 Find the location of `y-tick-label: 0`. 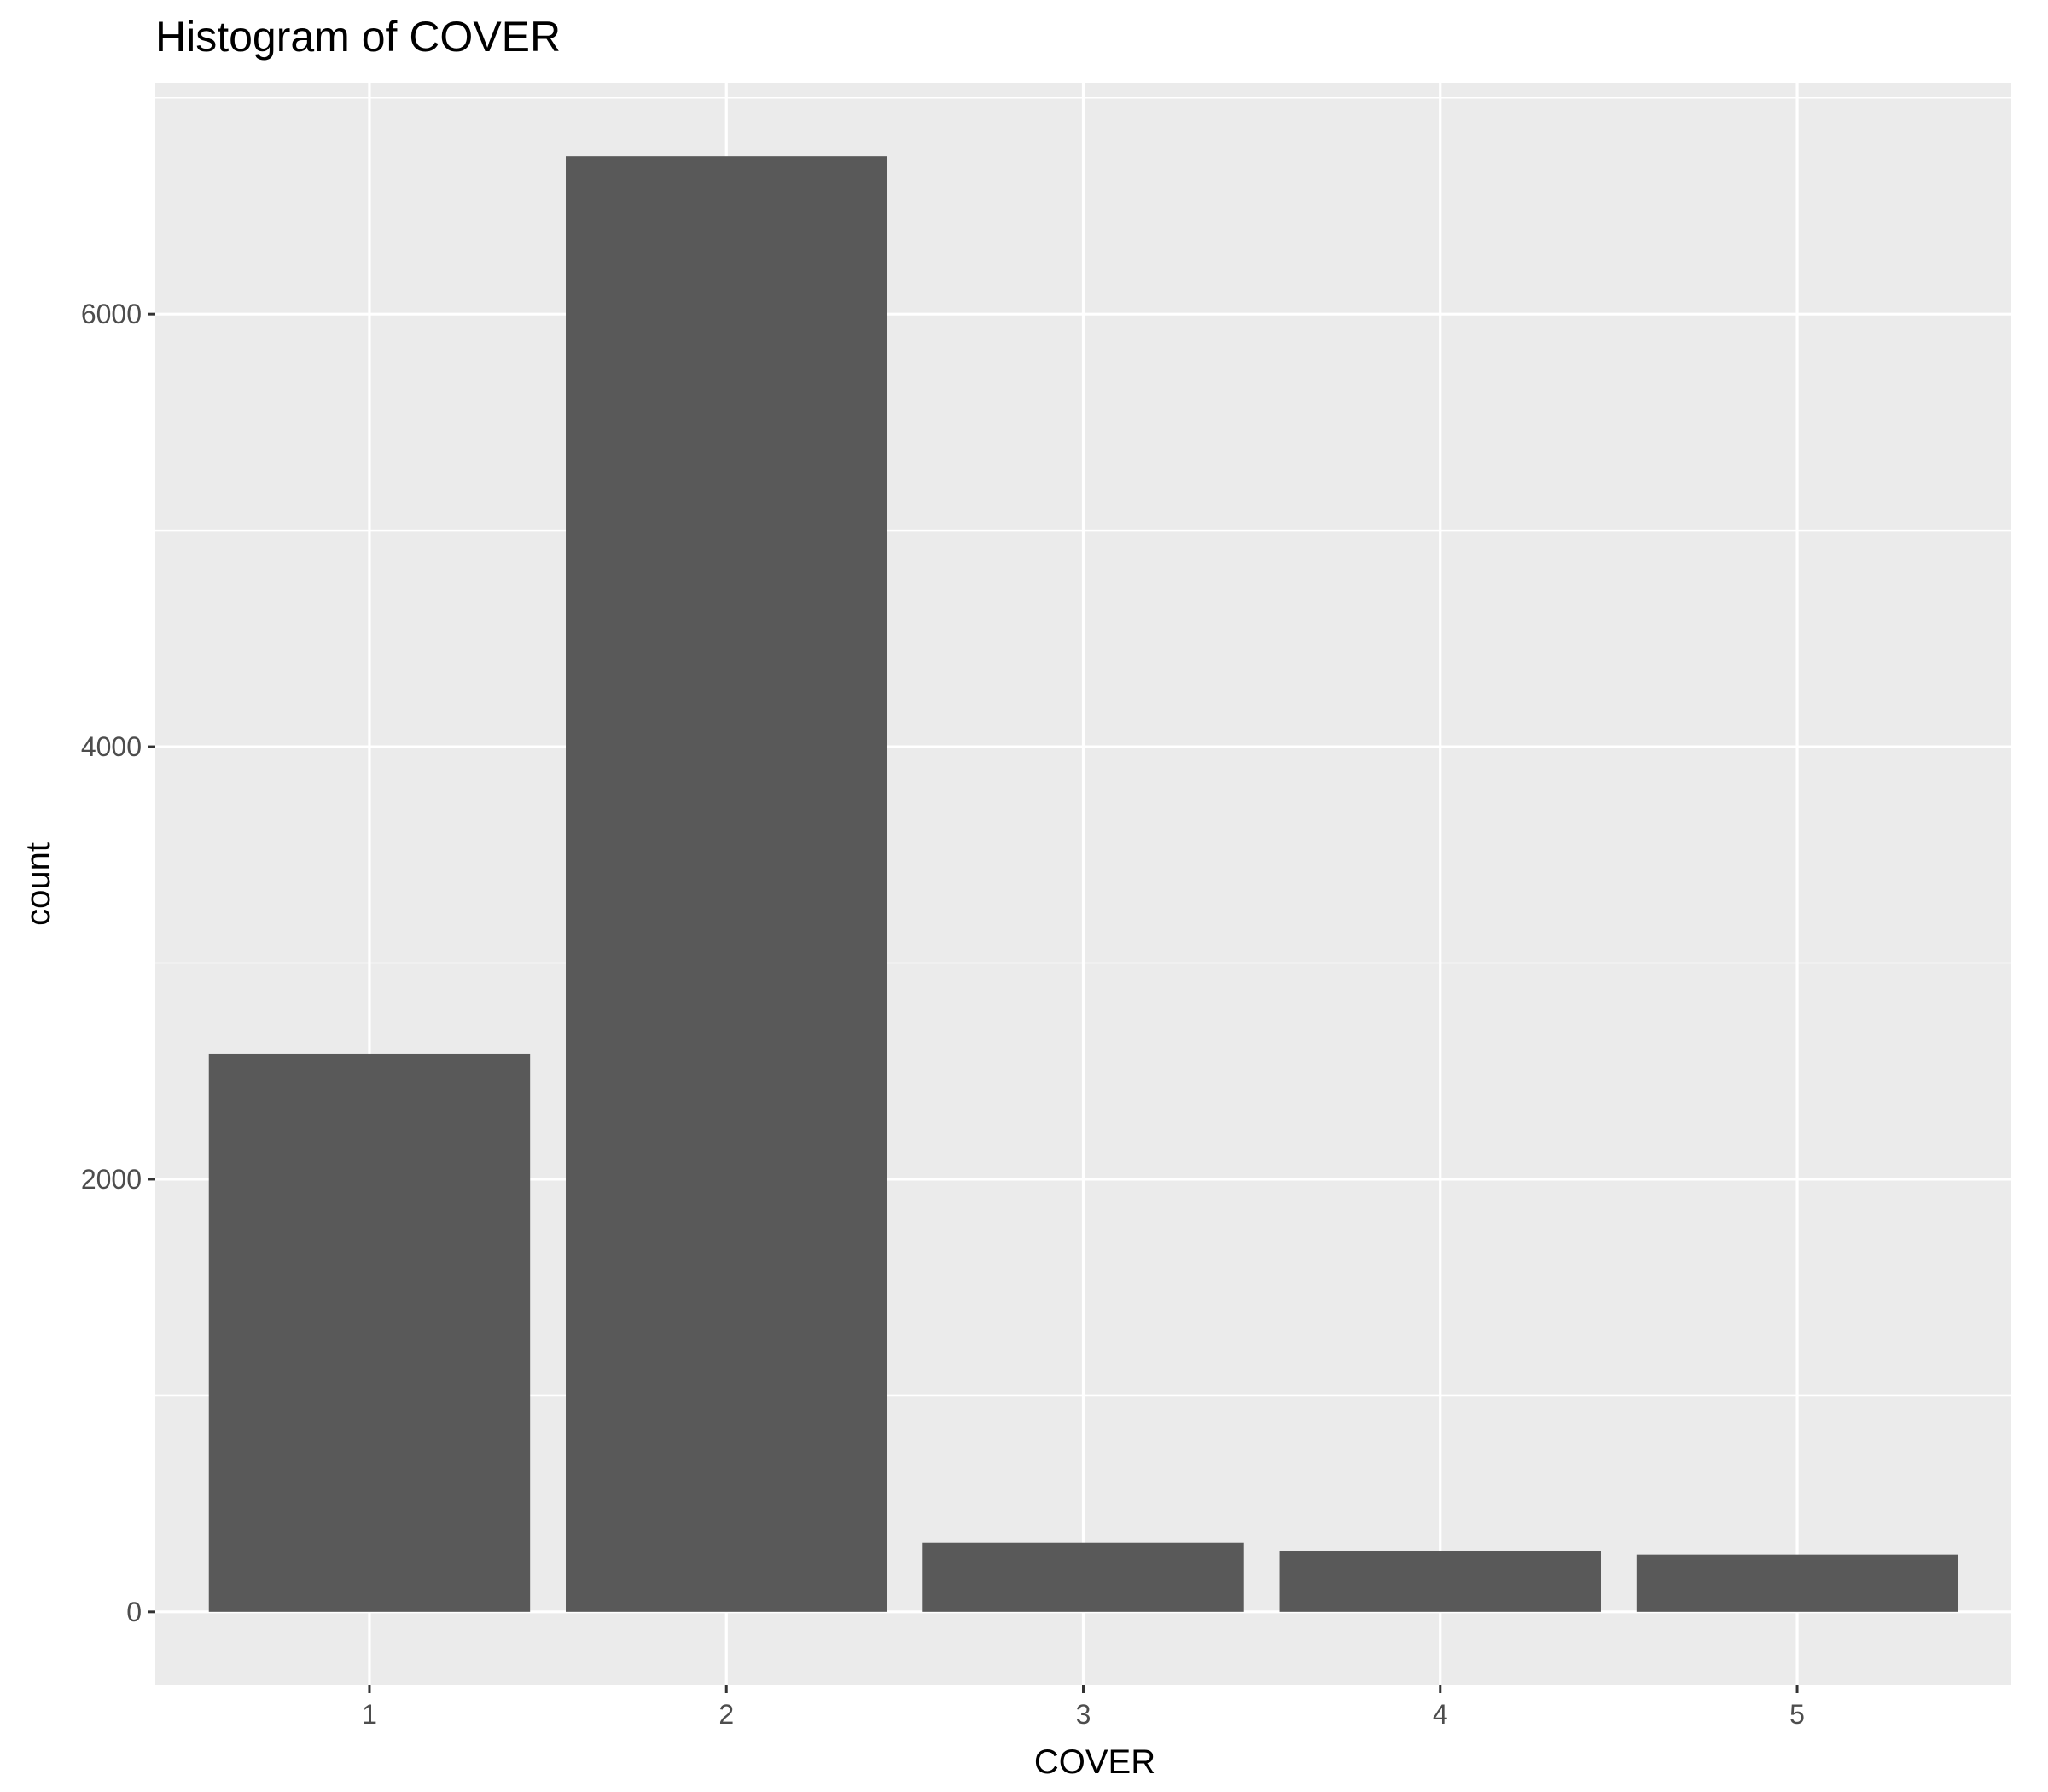

y-tick-label: 0 is located at coordinates (134, 1612).